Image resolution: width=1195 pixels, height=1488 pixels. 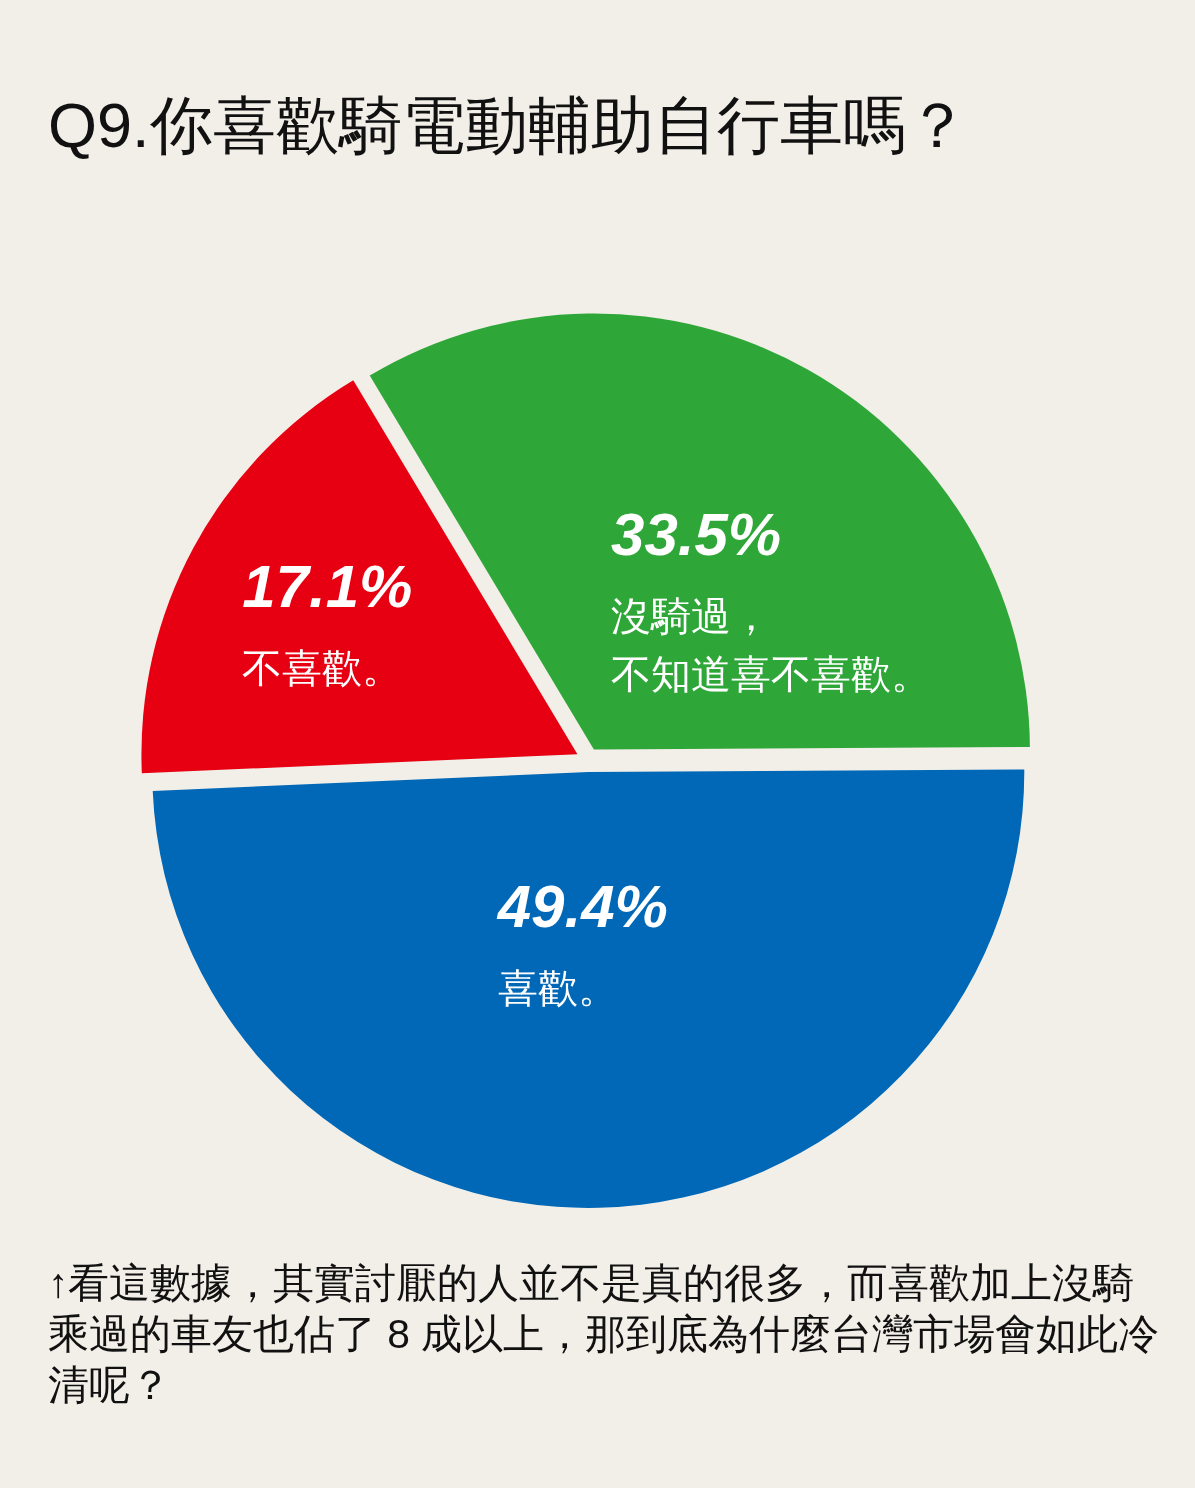 I want to click on slice-label: 喜歡。, so click(x=557, y=988).